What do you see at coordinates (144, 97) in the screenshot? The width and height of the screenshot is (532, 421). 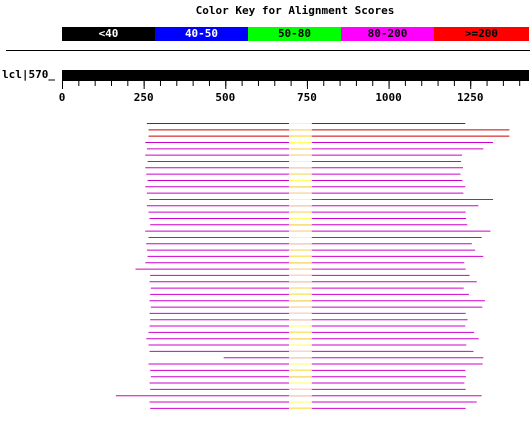 I see `axis-tick-label: 250` at bounding box center [144, 97].